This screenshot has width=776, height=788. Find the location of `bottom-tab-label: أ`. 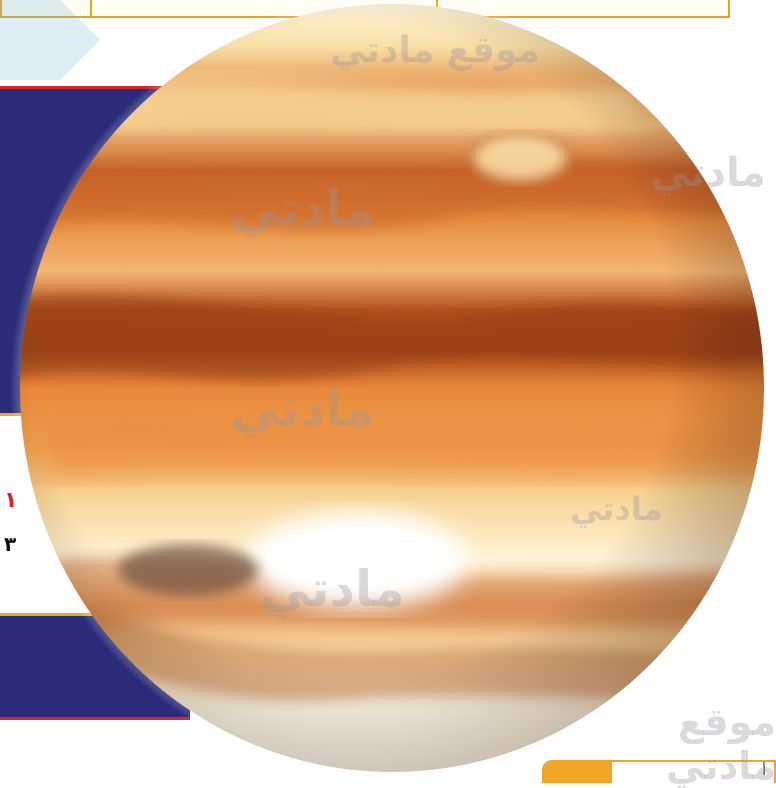

bottom-tab-label: أ is located at coordinates (764, 771).